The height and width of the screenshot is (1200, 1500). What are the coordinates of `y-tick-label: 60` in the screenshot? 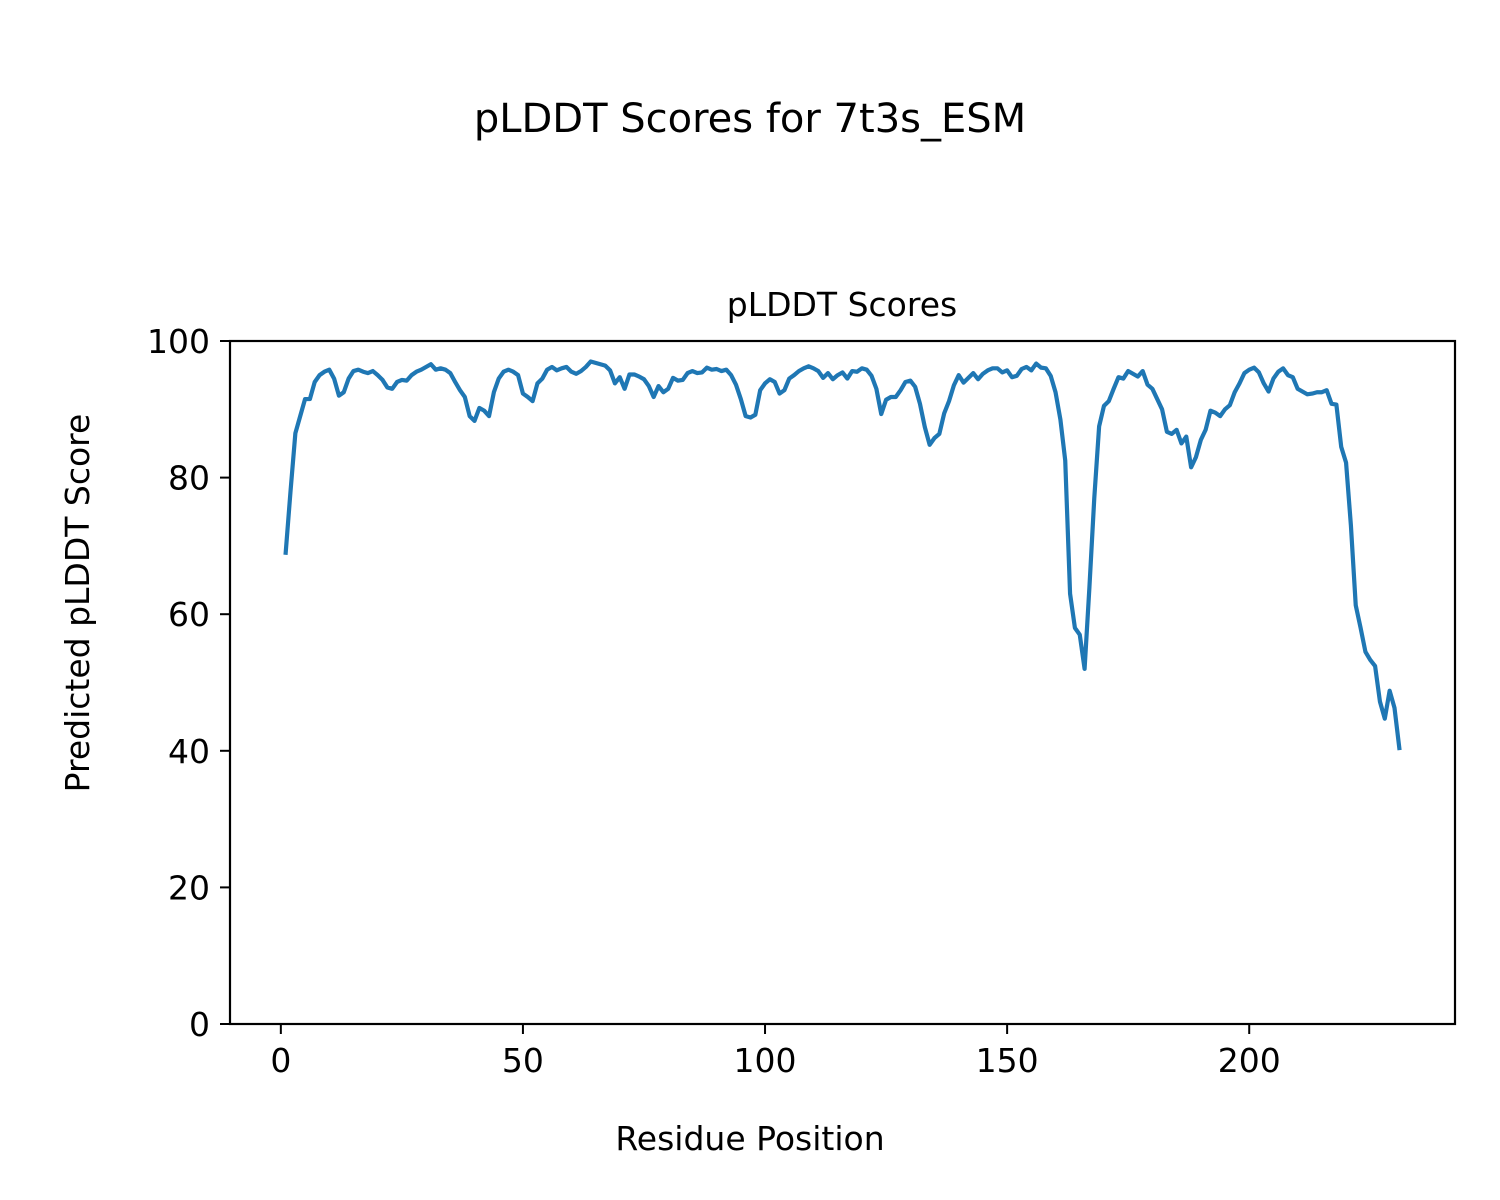 It's located at (189, 614).